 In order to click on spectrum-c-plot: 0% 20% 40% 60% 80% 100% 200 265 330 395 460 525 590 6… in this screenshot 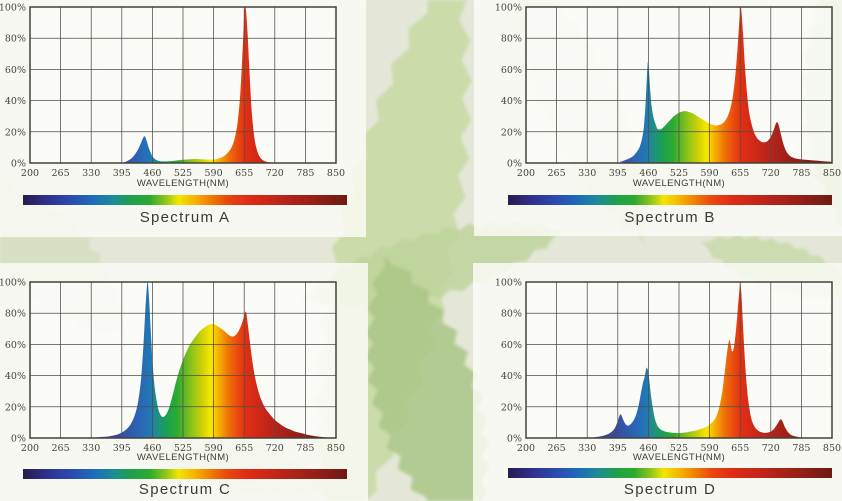, I will do `click(172, 366)`.